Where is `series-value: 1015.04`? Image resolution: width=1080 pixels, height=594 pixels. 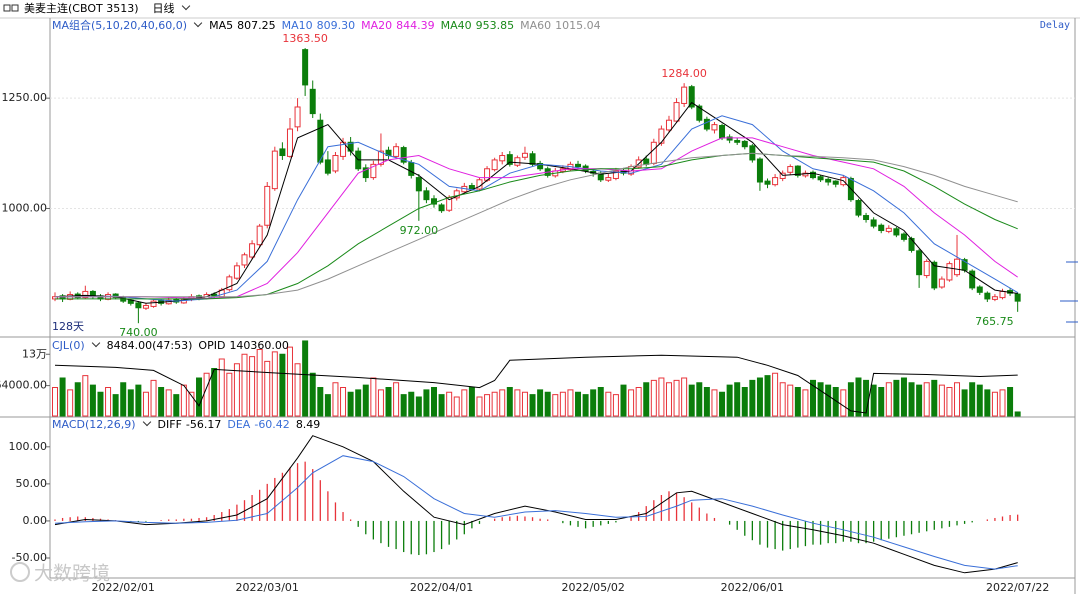 series-value: 1015.04 is located at coordinates (578, 25).